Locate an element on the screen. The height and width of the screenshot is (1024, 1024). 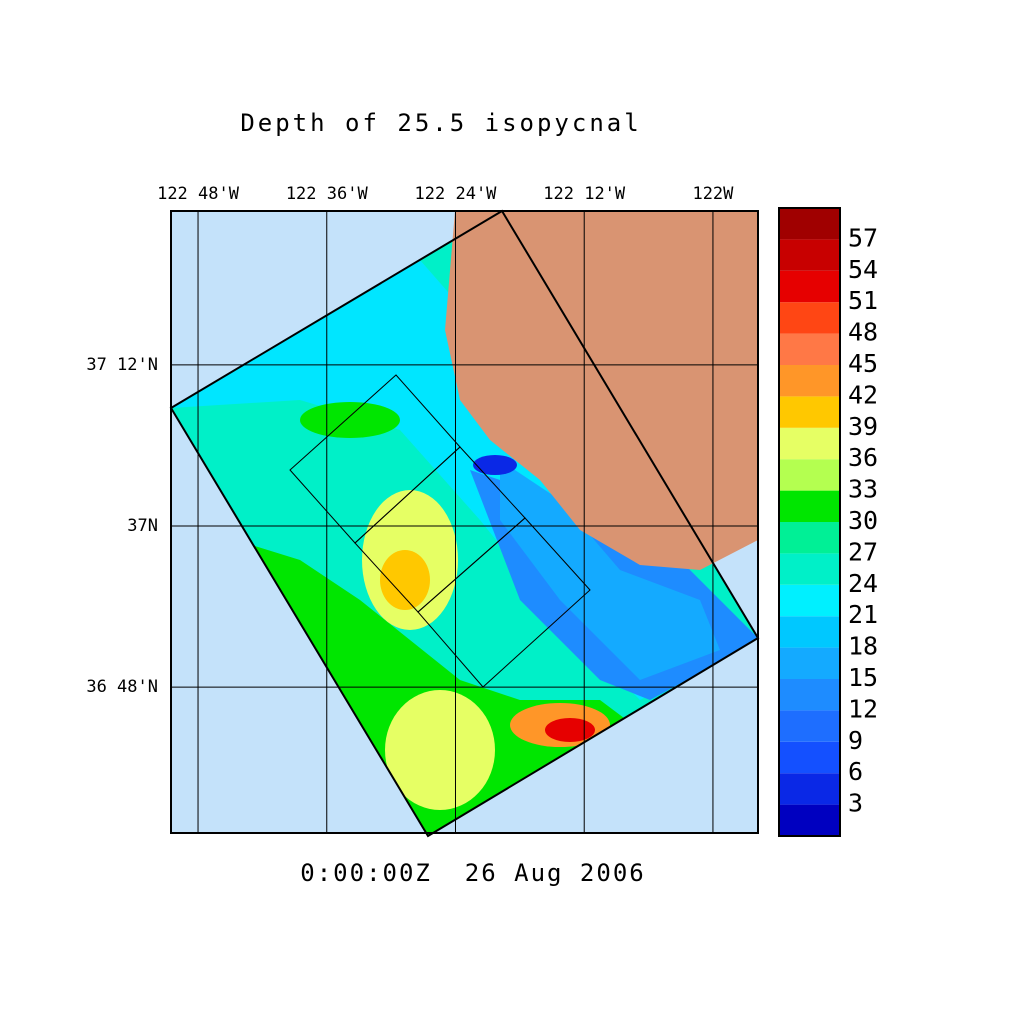
colorbar-tick-label: 24 is located at coordinates (863, 583).